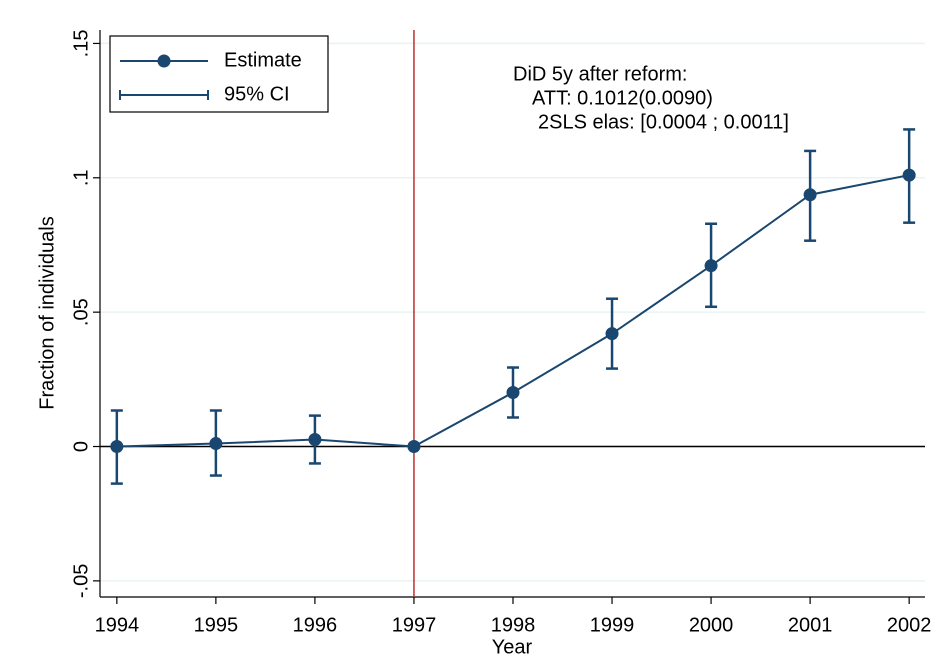 Image resolution: width=951 pixels, height=668 pixels. I want to click on legend-marker, so click(164, 61).